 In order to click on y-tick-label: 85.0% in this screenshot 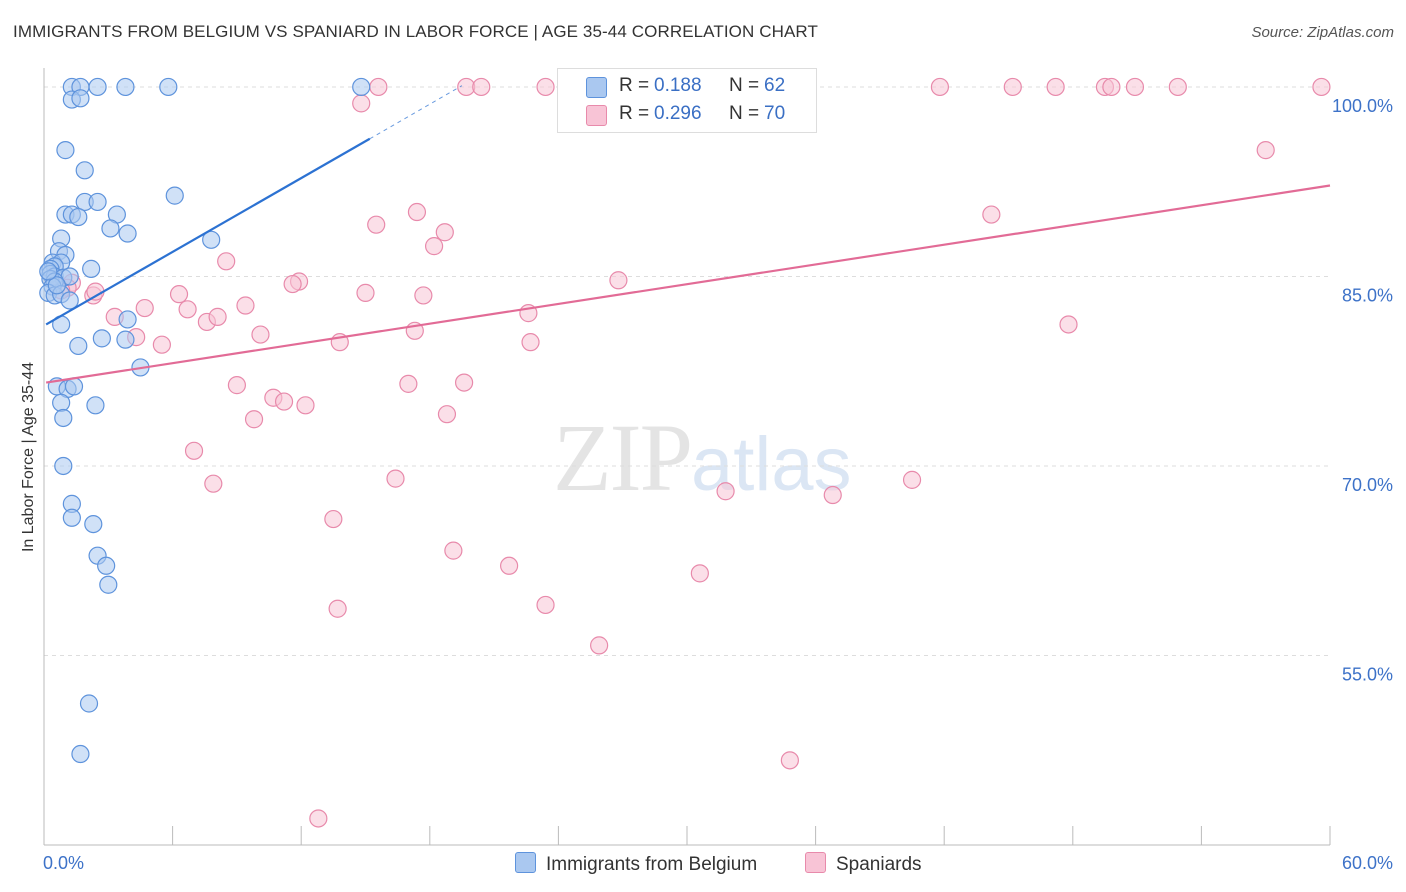, I will do `click(1367, 295)`.